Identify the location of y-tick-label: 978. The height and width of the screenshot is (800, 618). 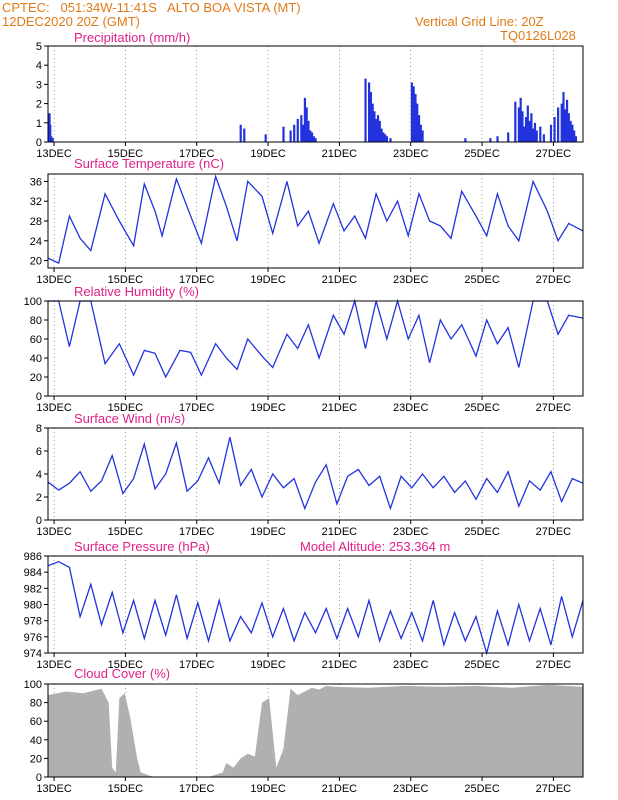
(33, 622).